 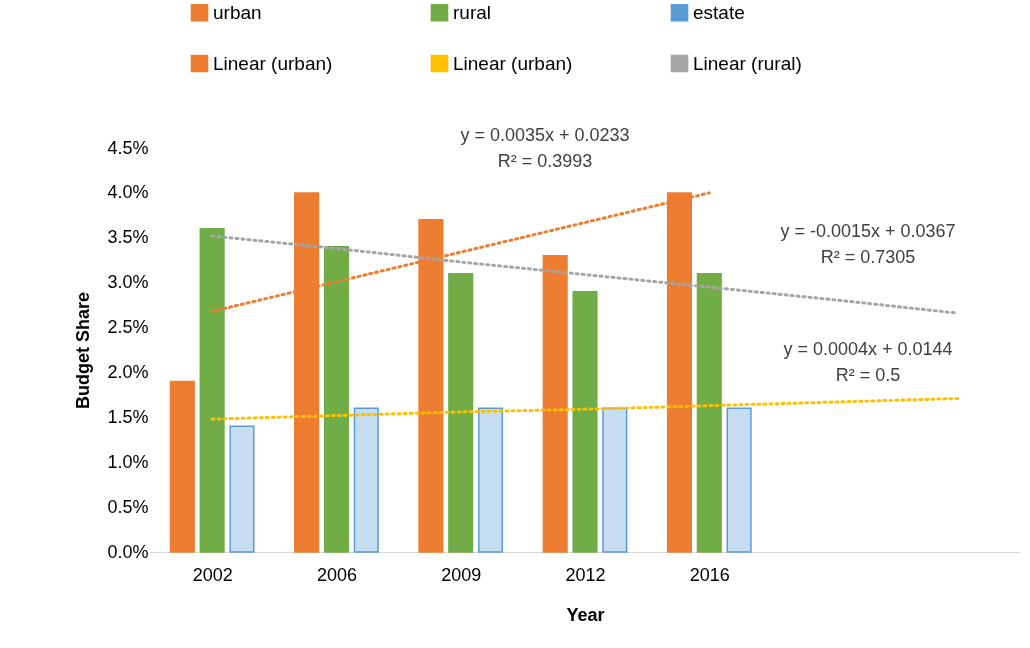 I want to click on y-tick-label: 0.0%, so click(x=128, y=551).